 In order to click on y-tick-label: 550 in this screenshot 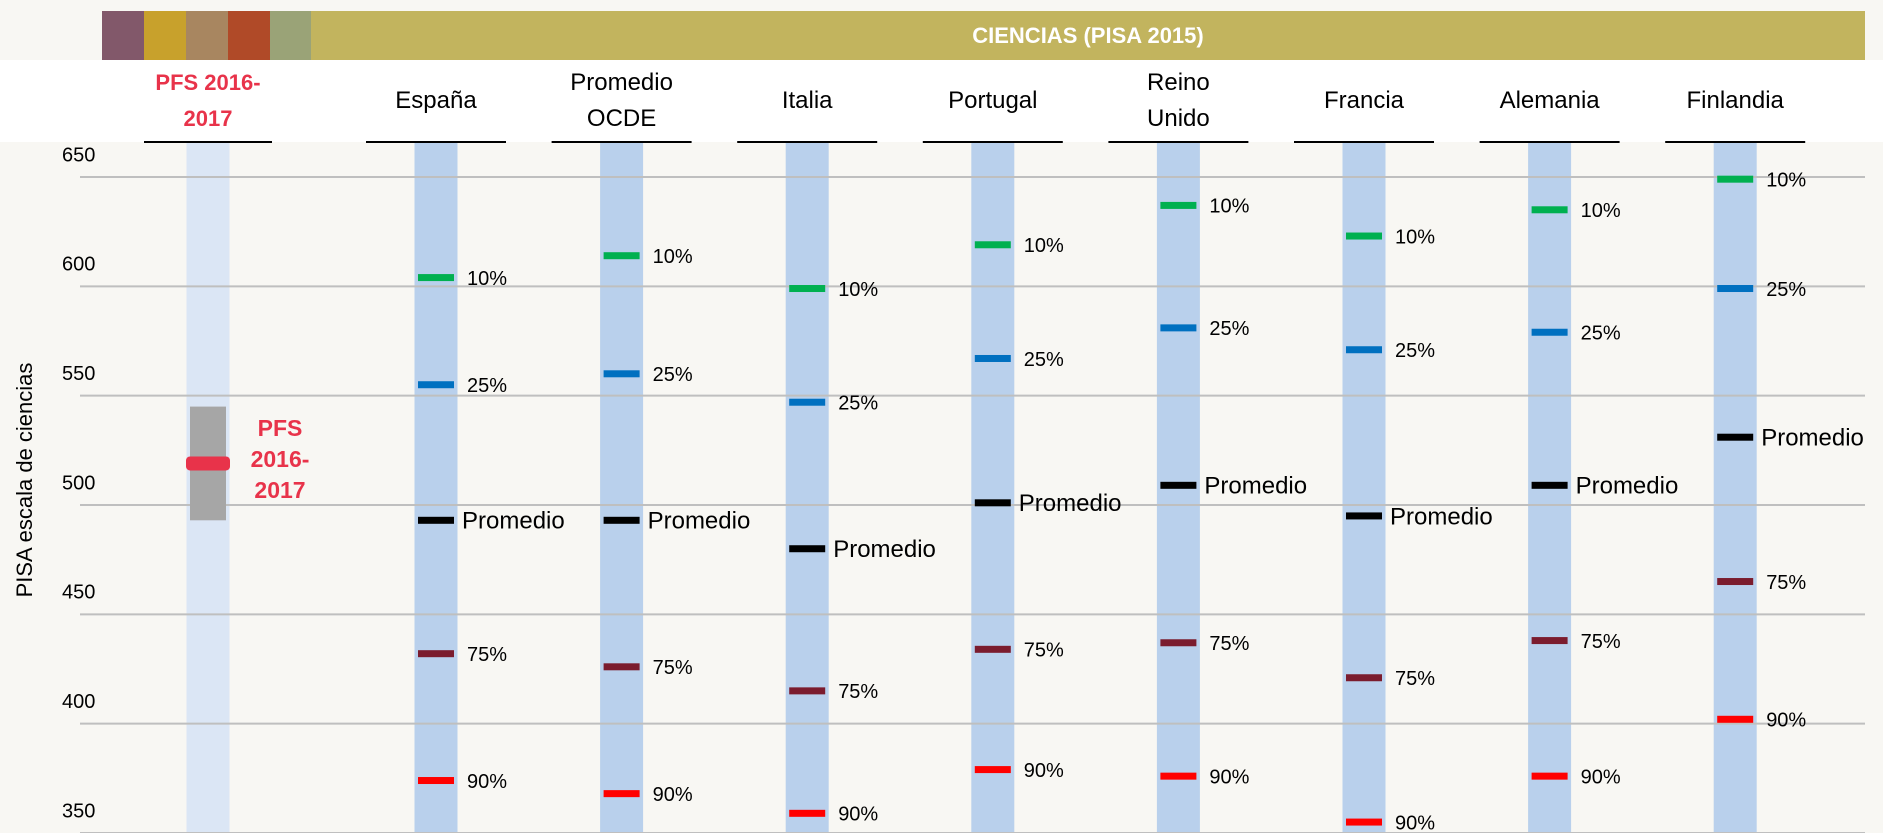, I will do `click(78, 374)`.